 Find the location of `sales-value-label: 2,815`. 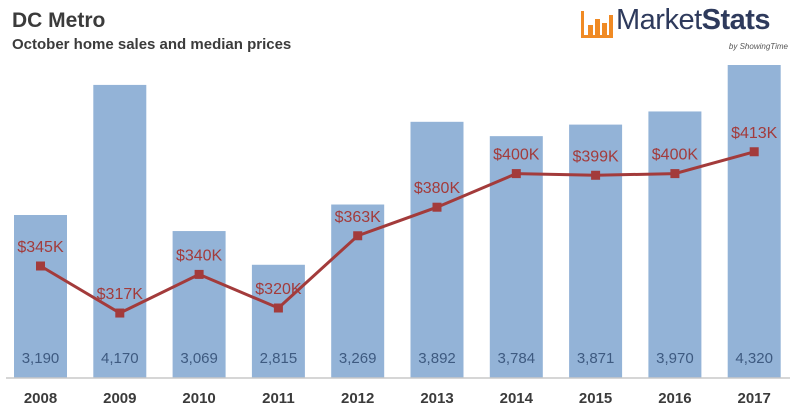

sales-value-label: 2,815 is located at coordinates (279, 358).